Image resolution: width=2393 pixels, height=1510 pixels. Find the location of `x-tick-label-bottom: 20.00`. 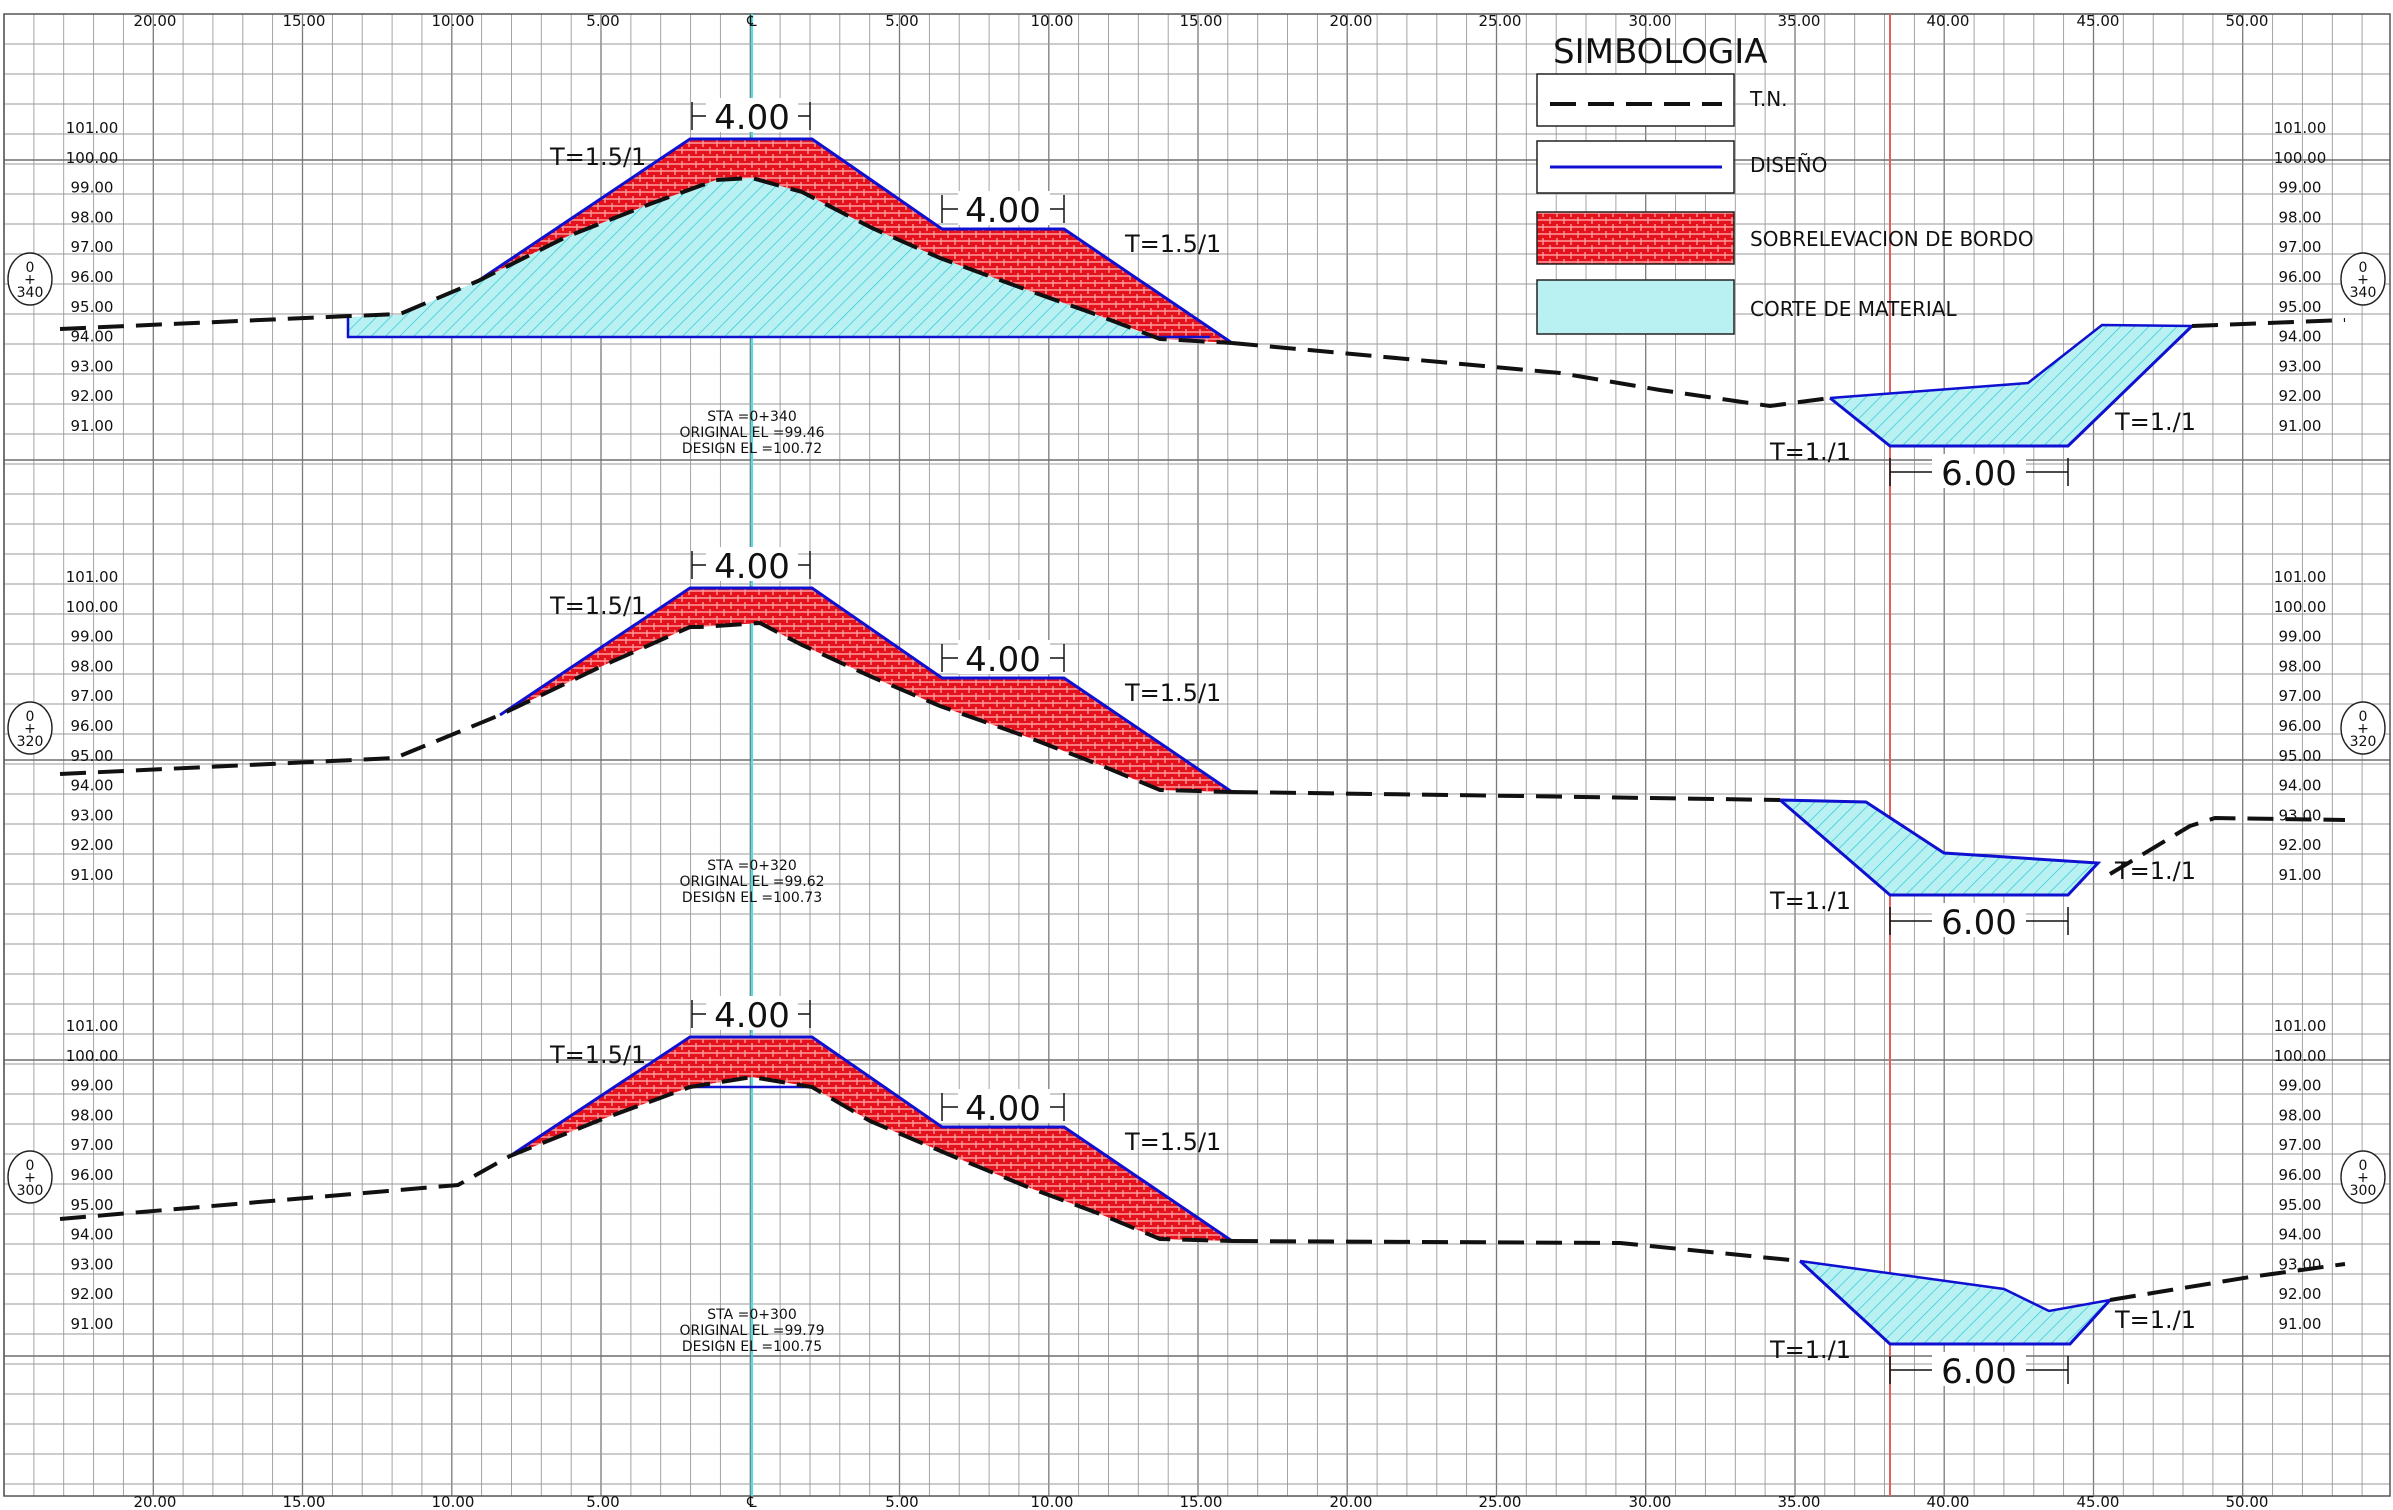

x-tick-label-bottom: 20.00 is located at coordinates (155, 1501).